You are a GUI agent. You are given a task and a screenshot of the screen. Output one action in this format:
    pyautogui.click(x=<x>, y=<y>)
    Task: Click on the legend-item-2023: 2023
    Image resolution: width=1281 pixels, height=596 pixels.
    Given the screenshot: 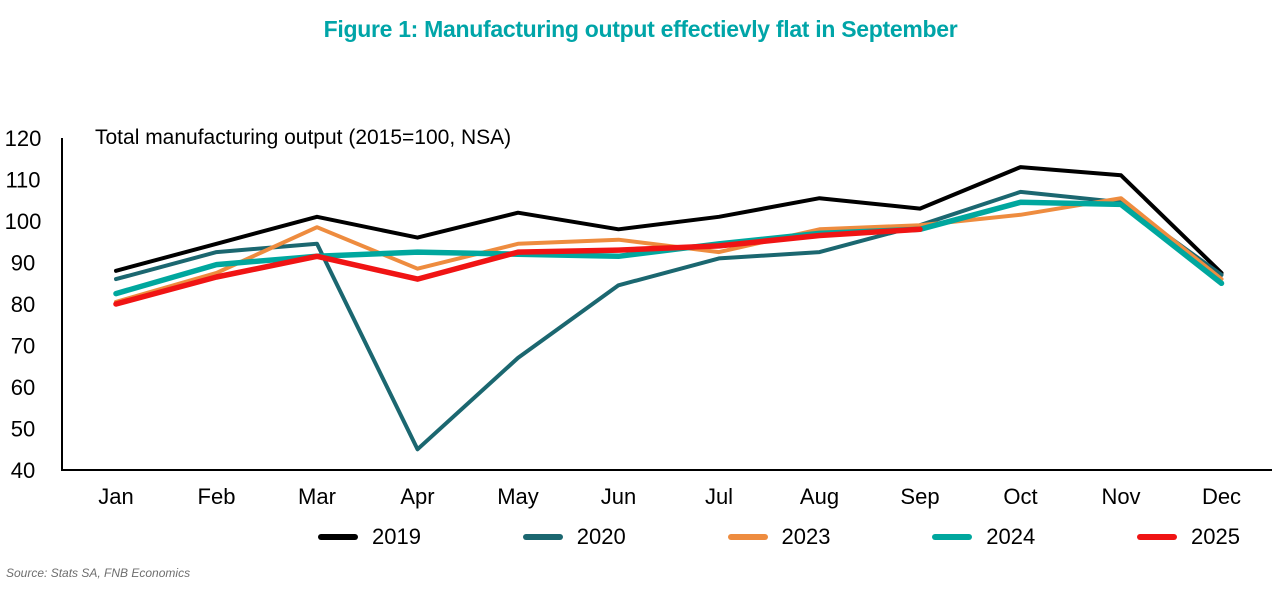 What is the action you would take?
    pyautogui.click(x=779, y=537)
    